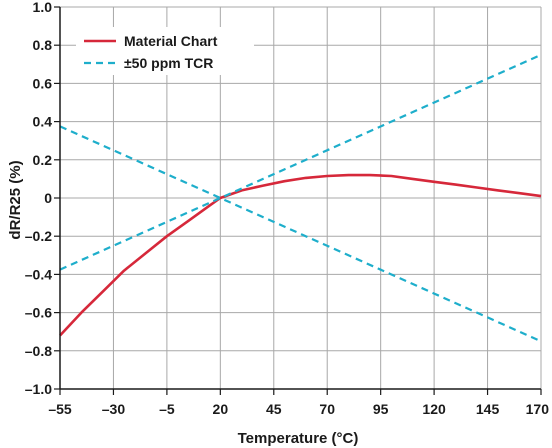 The image size is (552, 448). I want to click on legend: Material Chart ±50 ppm TCR, so click(165, 51).